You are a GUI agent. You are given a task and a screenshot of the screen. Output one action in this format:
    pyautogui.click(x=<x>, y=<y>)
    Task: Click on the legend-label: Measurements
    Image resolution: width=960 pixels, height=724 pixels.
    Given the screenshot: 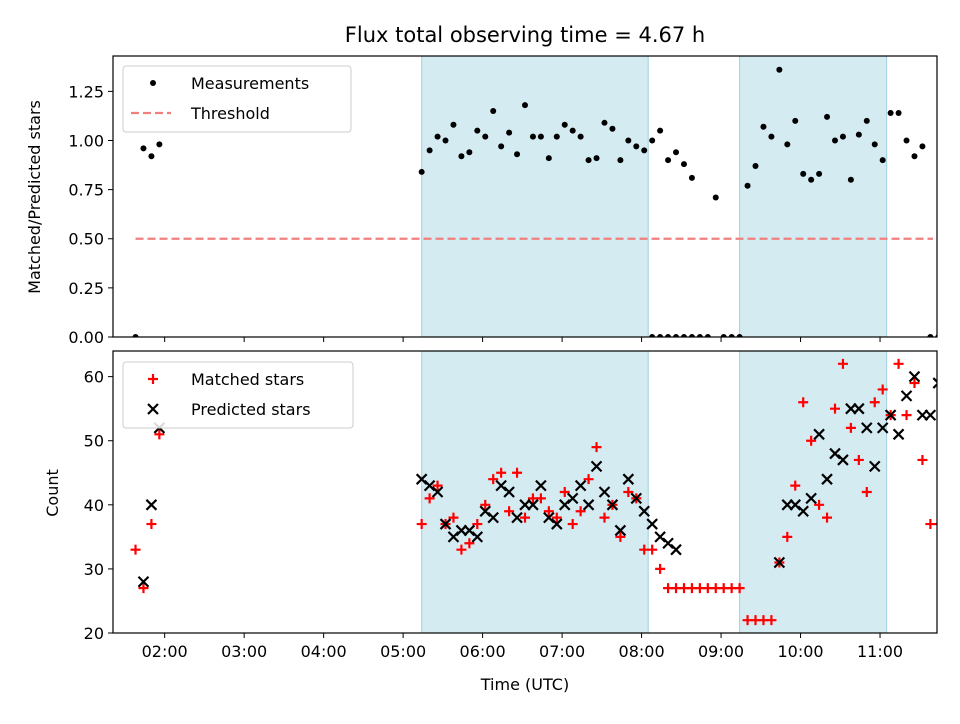 What is the action you would take?
    pyautogui.click(x=250, y=83)
    